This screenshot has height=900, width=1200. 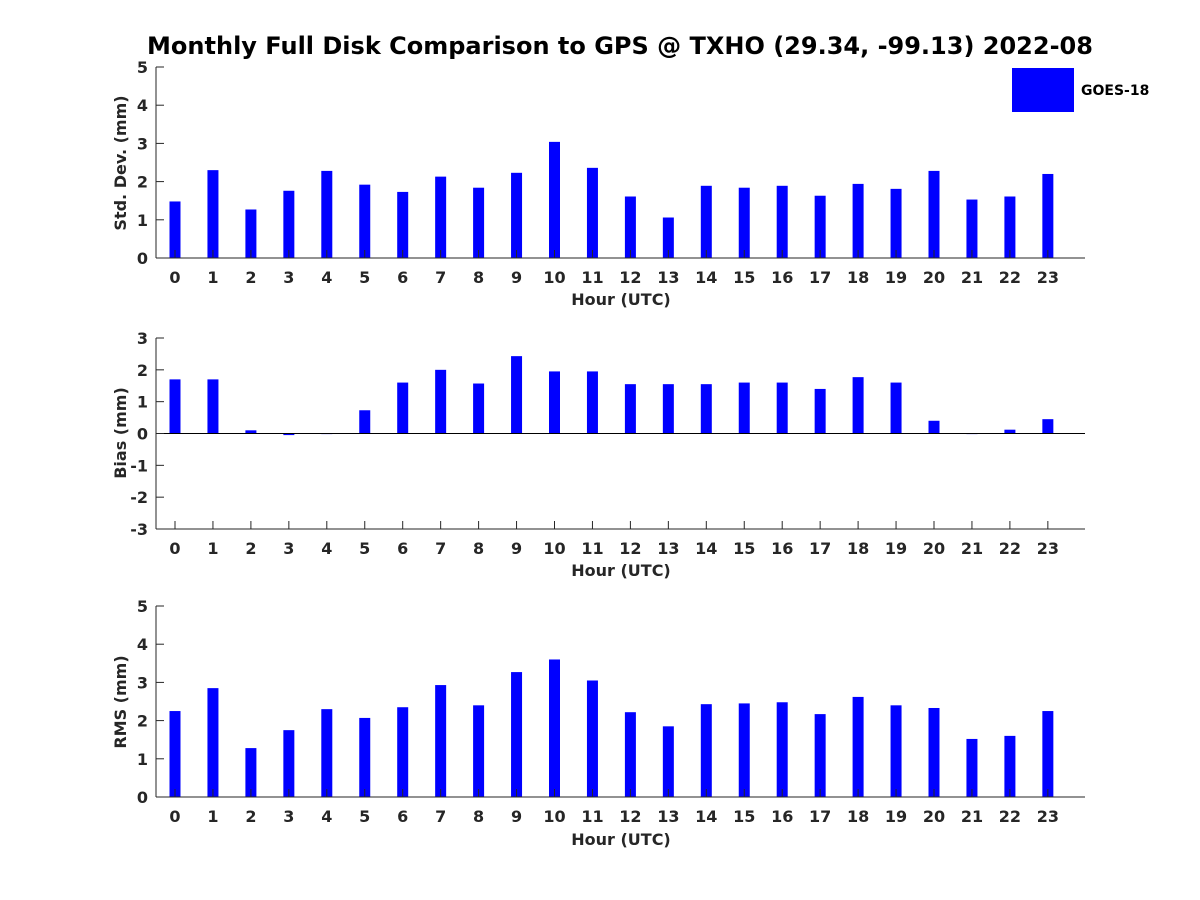 I want to click on std-dev-x-tick-label: 11, so click(x=592, y=277).